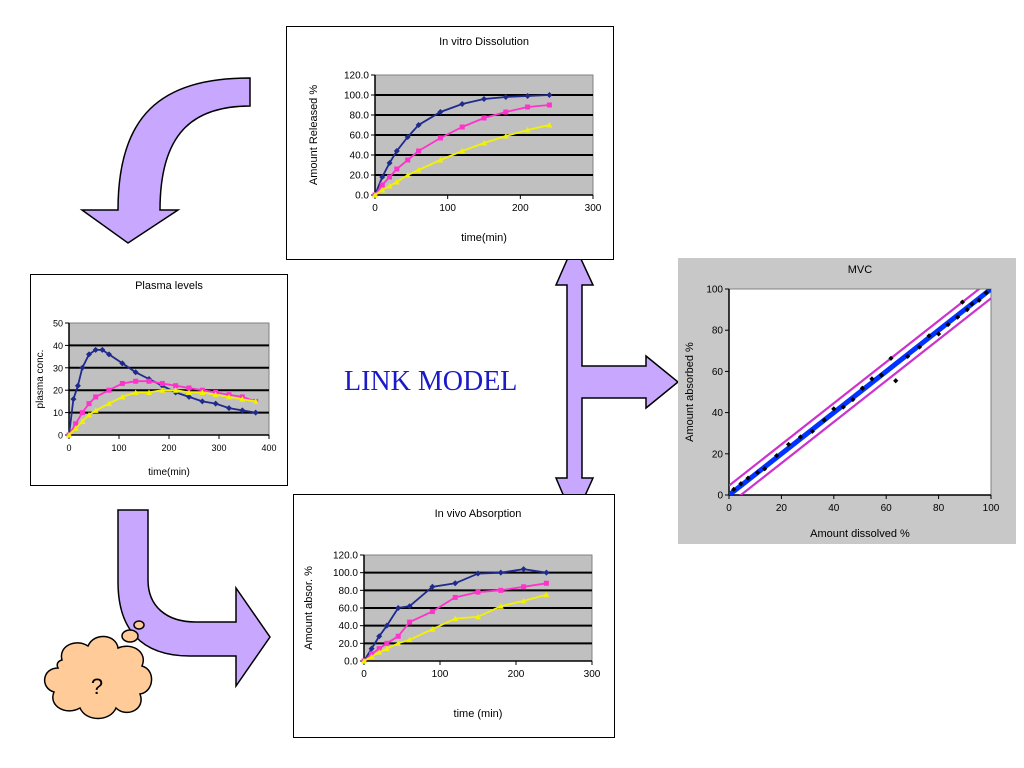 The image size is (1024, 768). What do you see at coordinates (58, 368) in the screenshot?
I see `y-tick-label: 30` at bounding box center [58, 368].